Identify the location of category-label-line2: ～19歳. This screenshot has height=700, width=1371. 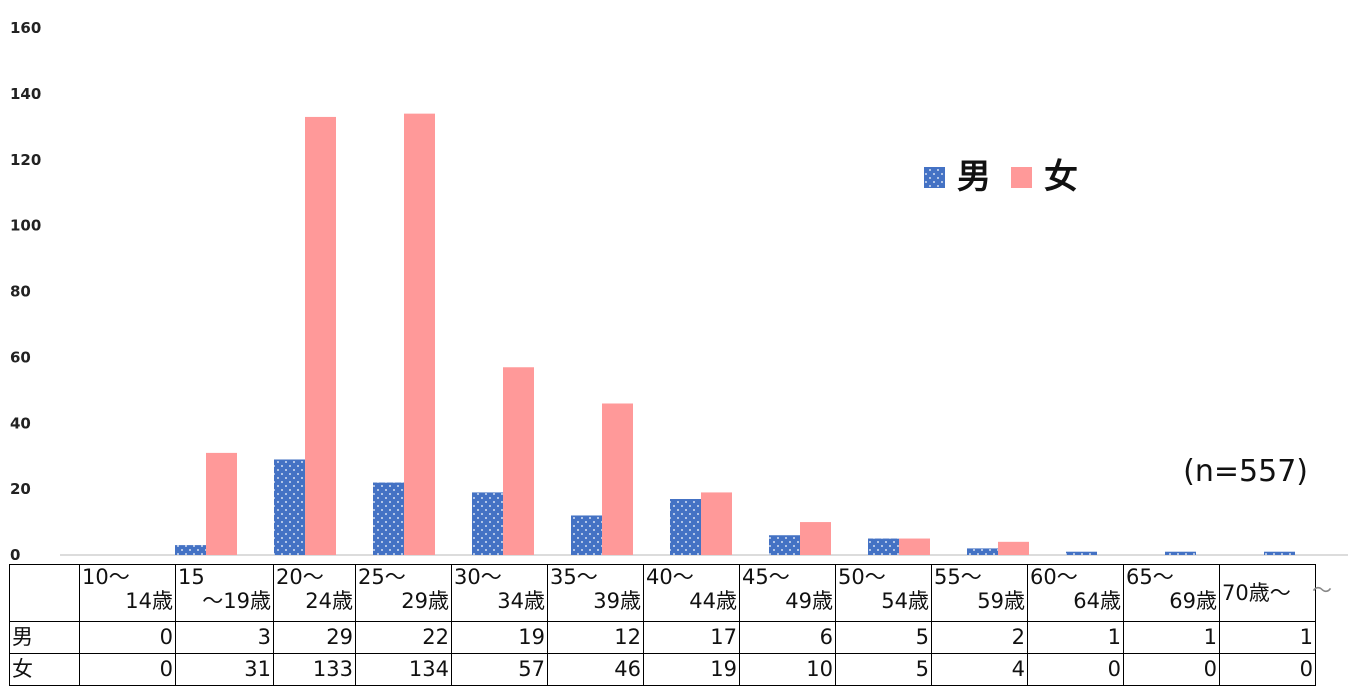
(236, 601).